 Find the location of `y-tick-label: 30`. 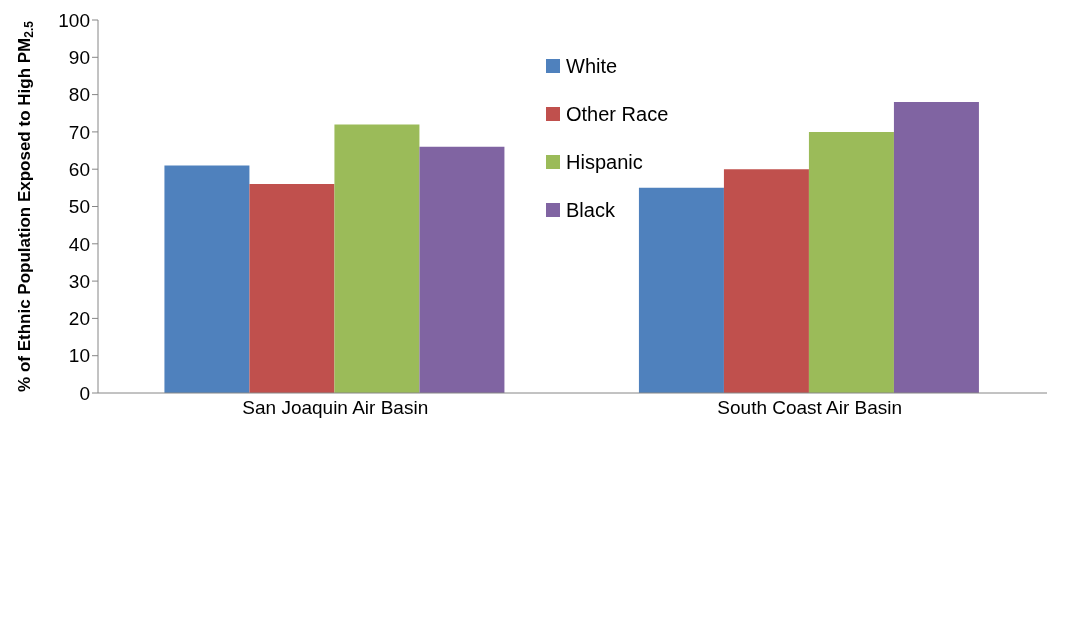

y-tick-label: 30 is located at coordinates (79, 281).